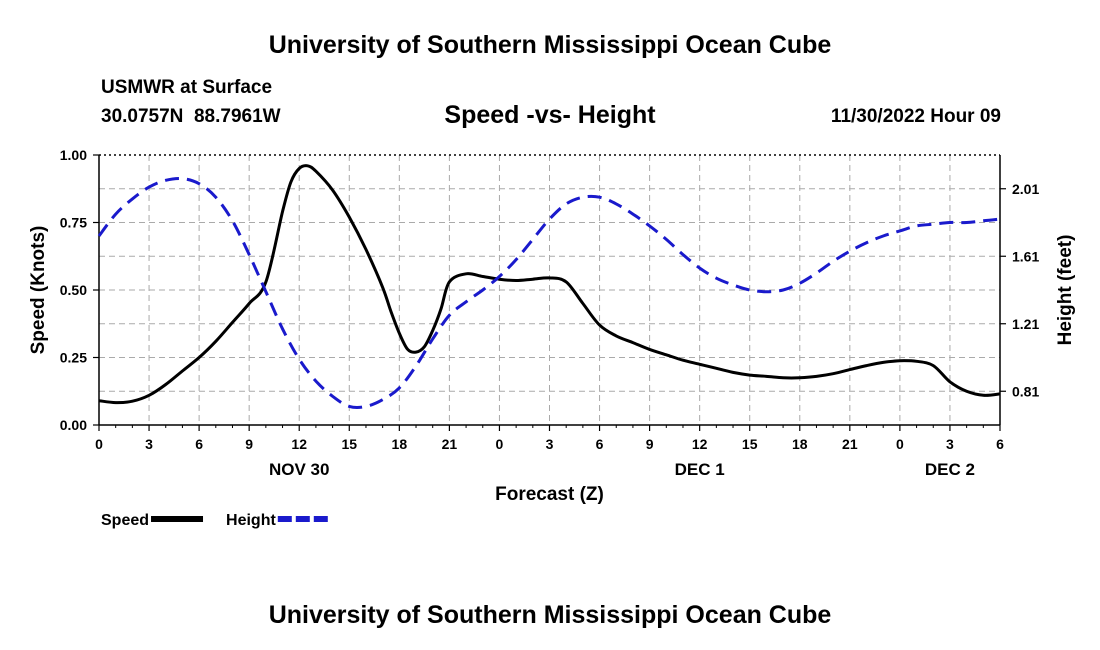 The width and height of the screenshot is (1100, 650). What do you see at coordinates (73, 425) in the screenshot?
I see `y-tick-label: 0.00` at bounding box center [73, 425].